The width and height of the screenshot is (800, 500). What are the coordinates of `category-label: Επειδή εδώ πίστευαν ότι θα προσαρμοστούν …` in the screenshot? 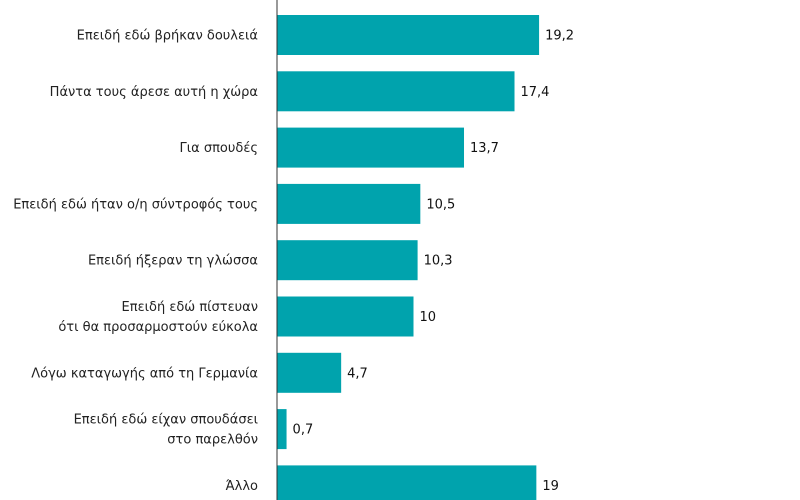 It's located at (158, 317).